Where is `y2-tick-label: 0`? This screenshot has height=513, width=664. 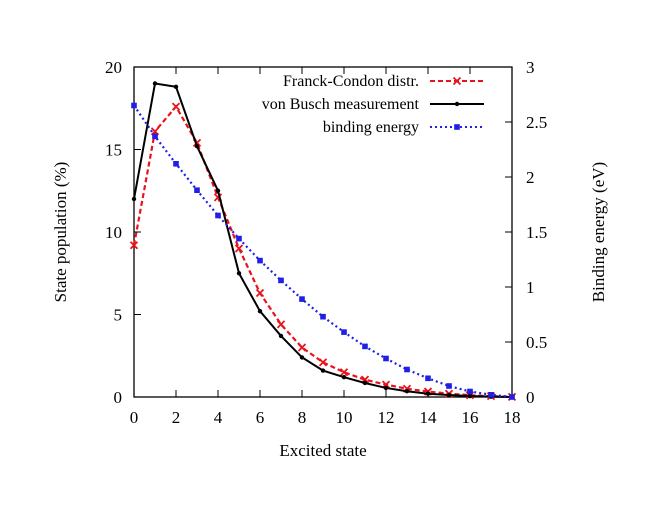
y2-tick-label: 0 is located at coordinates (530, 397).